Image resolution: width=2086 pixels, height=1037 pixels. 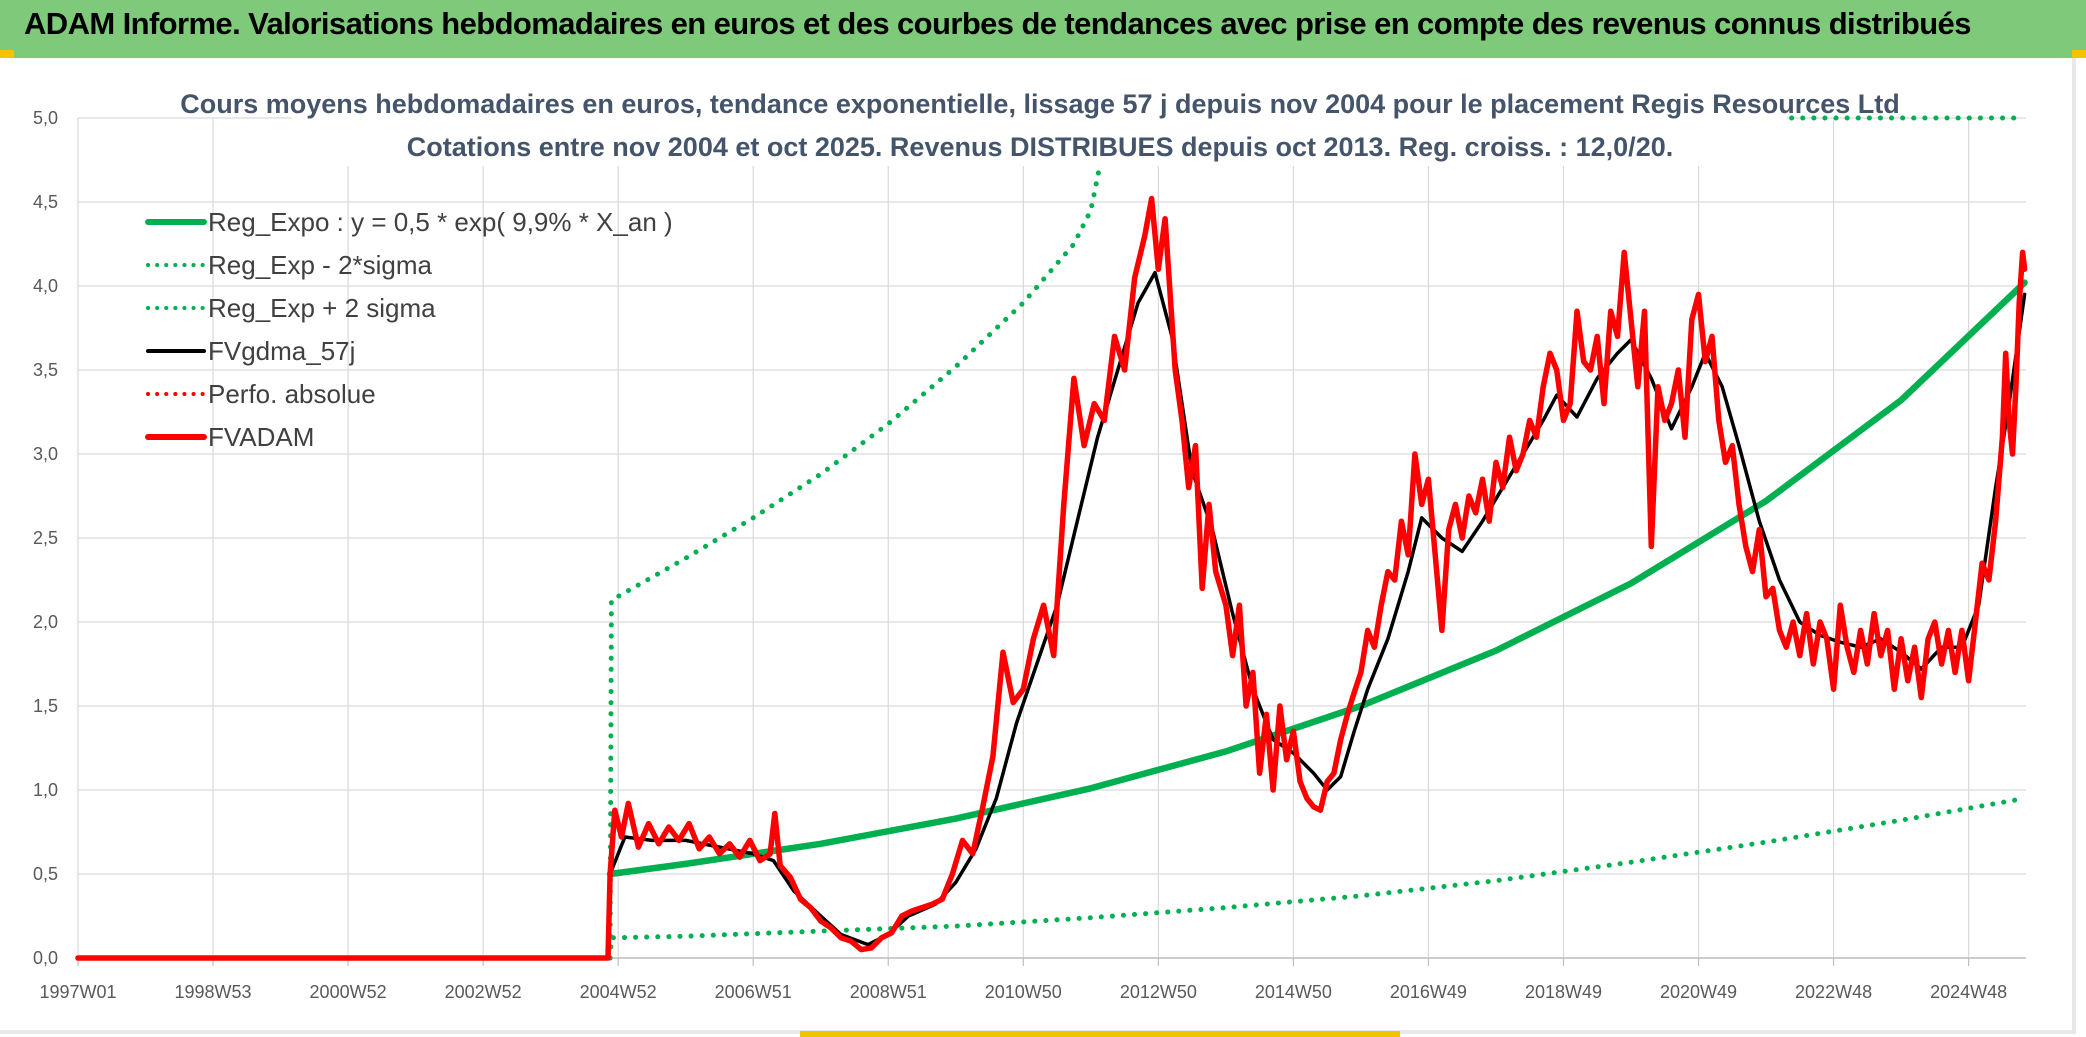 What do you see at coordinates (1100, 1034) in the screenshot?
I see `footer-accent` at bounding box center [1100, 1034].